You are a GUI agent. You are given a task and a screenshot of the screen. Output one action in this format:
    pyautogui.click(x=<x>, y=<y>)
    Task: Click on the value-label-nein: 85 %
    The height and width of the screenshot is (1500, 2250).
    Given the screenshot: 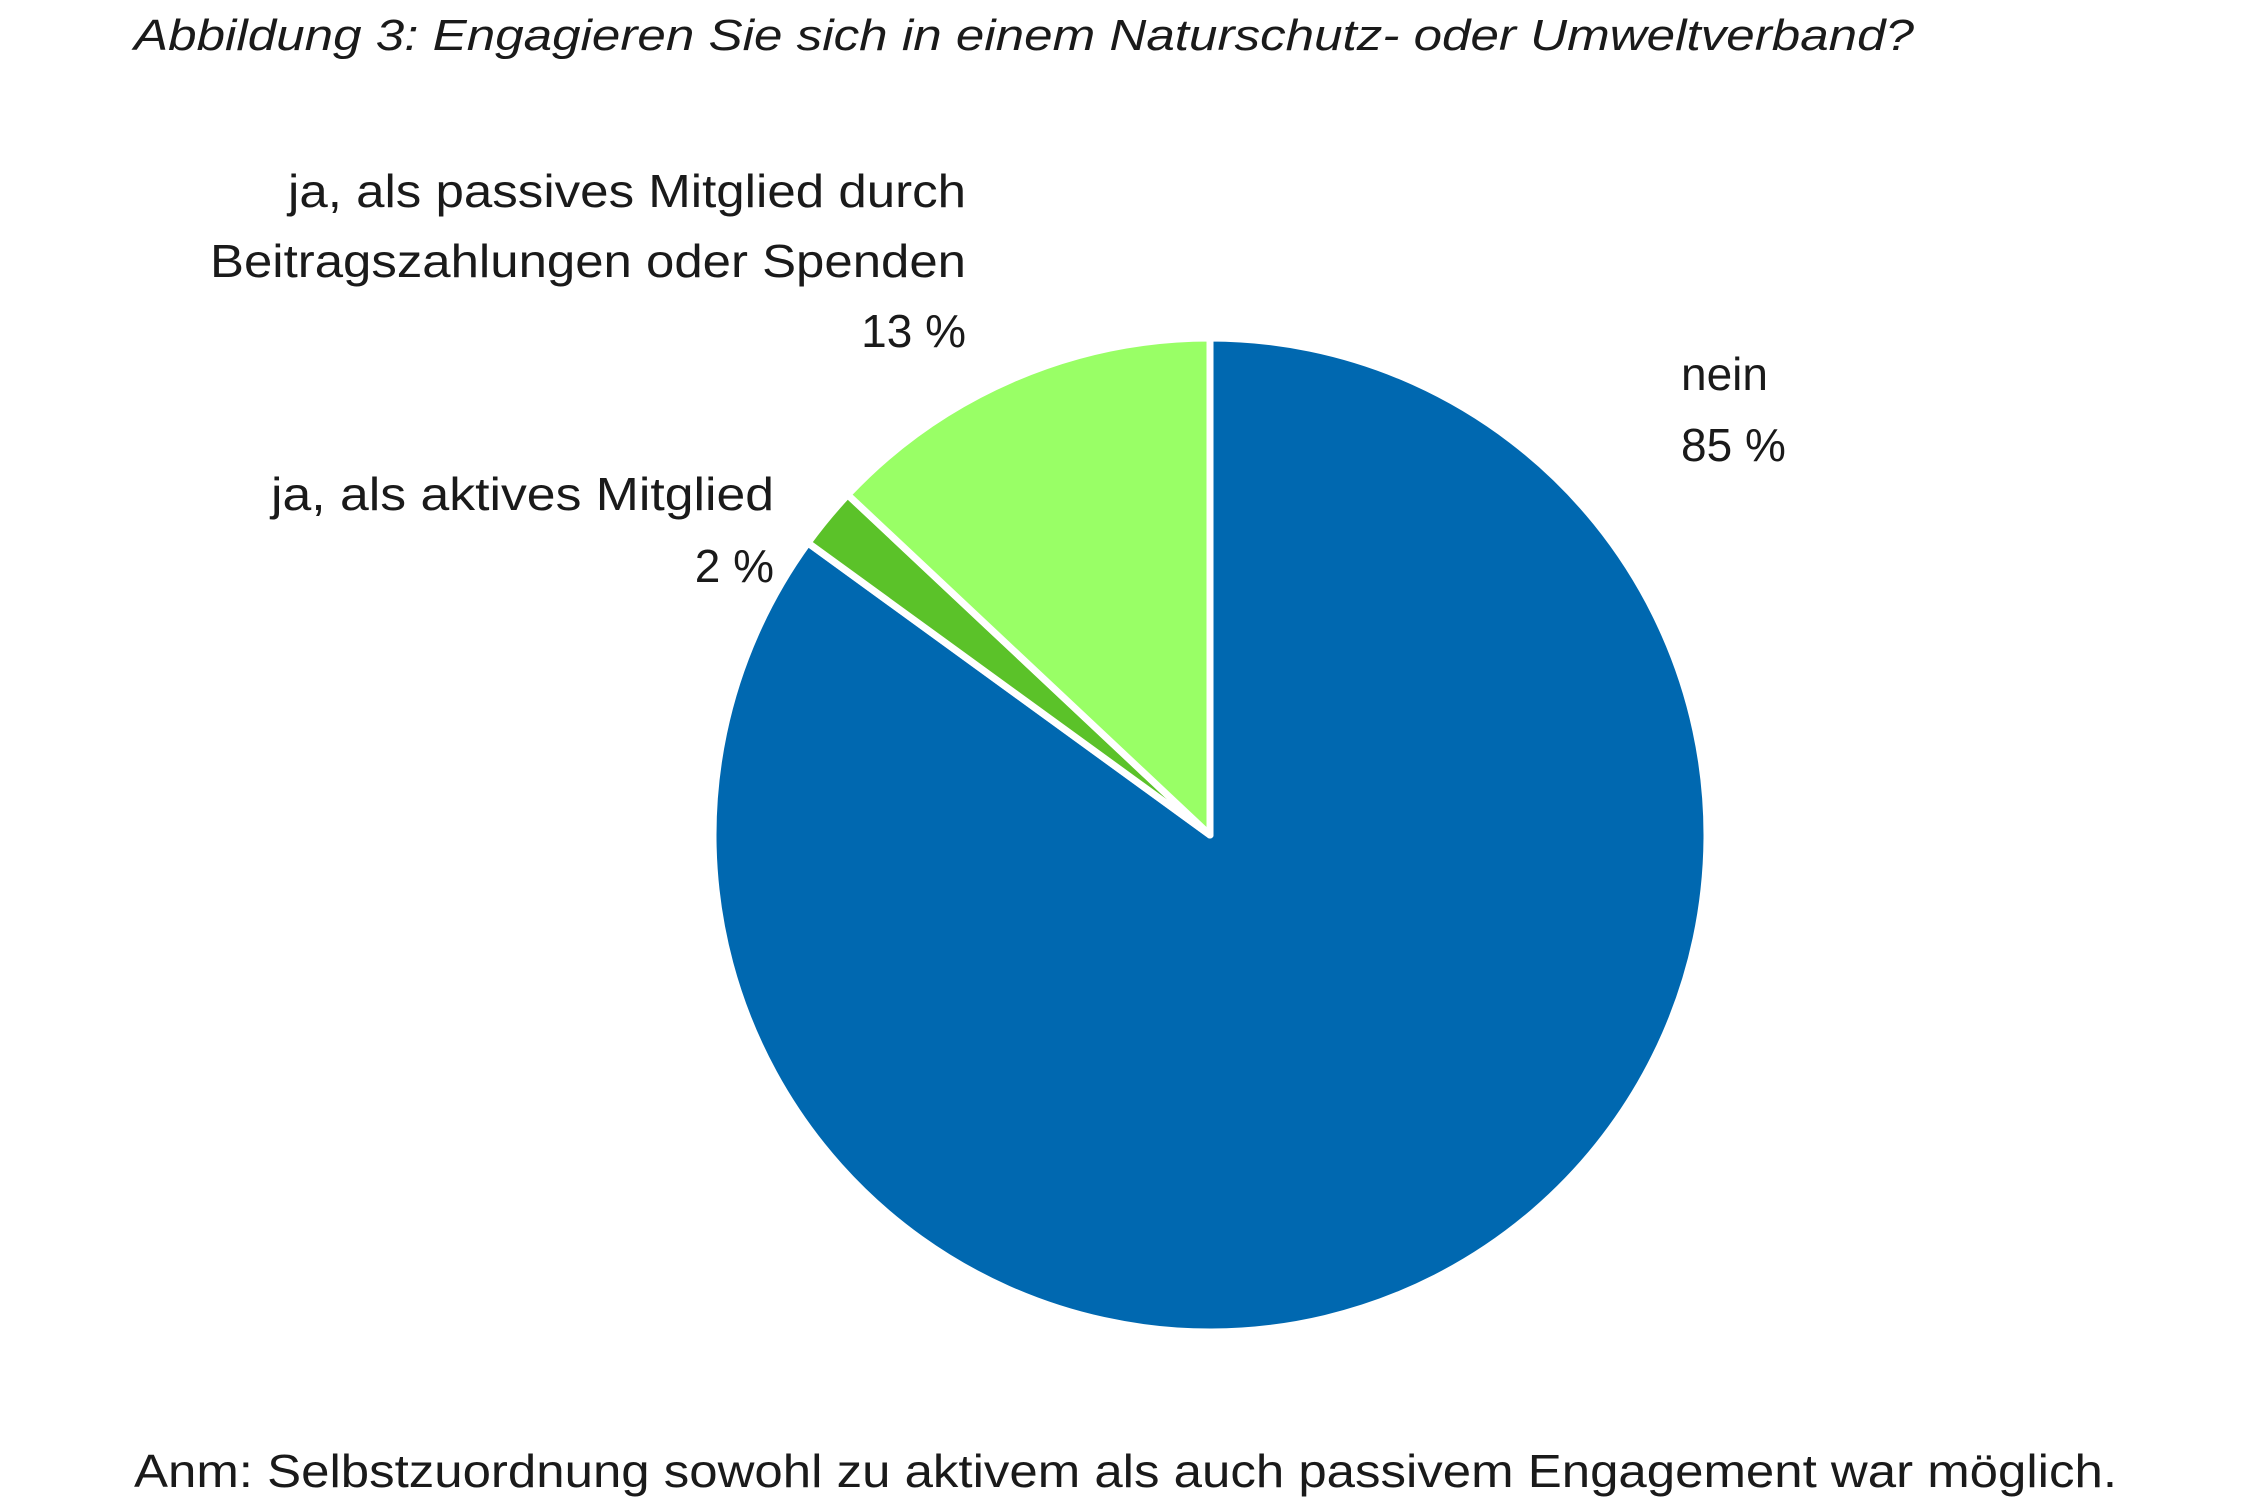 What is the action you would take?
    pyautogui.click(x=1733, y=445)
    